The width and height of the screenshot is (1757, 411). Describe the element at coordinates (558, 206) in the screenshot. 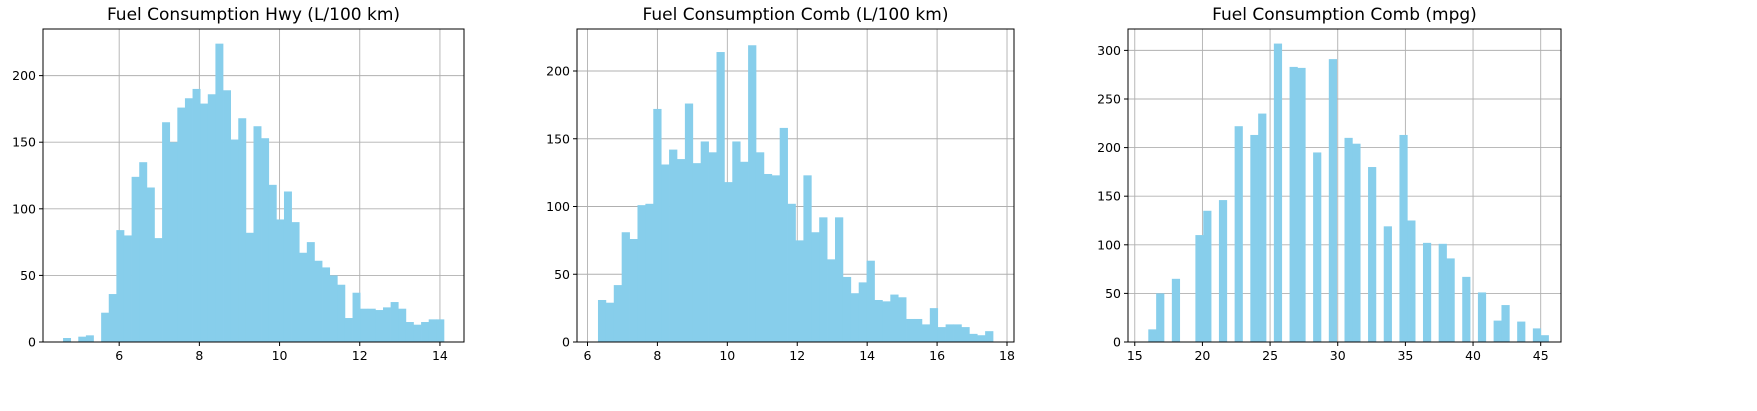

I see `y-tick-label: 100` at that location.